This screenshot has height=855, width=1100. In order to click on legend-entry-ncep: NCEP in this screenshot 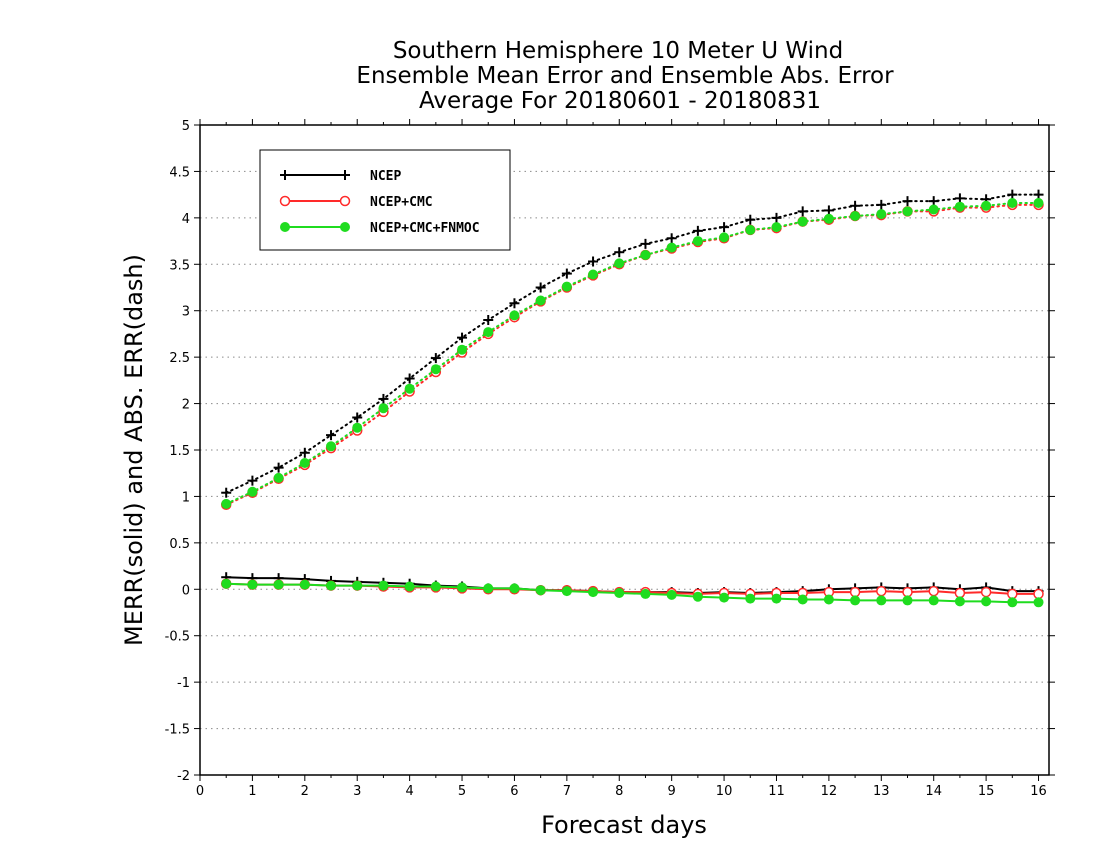, I will do `click(340, 176)`.